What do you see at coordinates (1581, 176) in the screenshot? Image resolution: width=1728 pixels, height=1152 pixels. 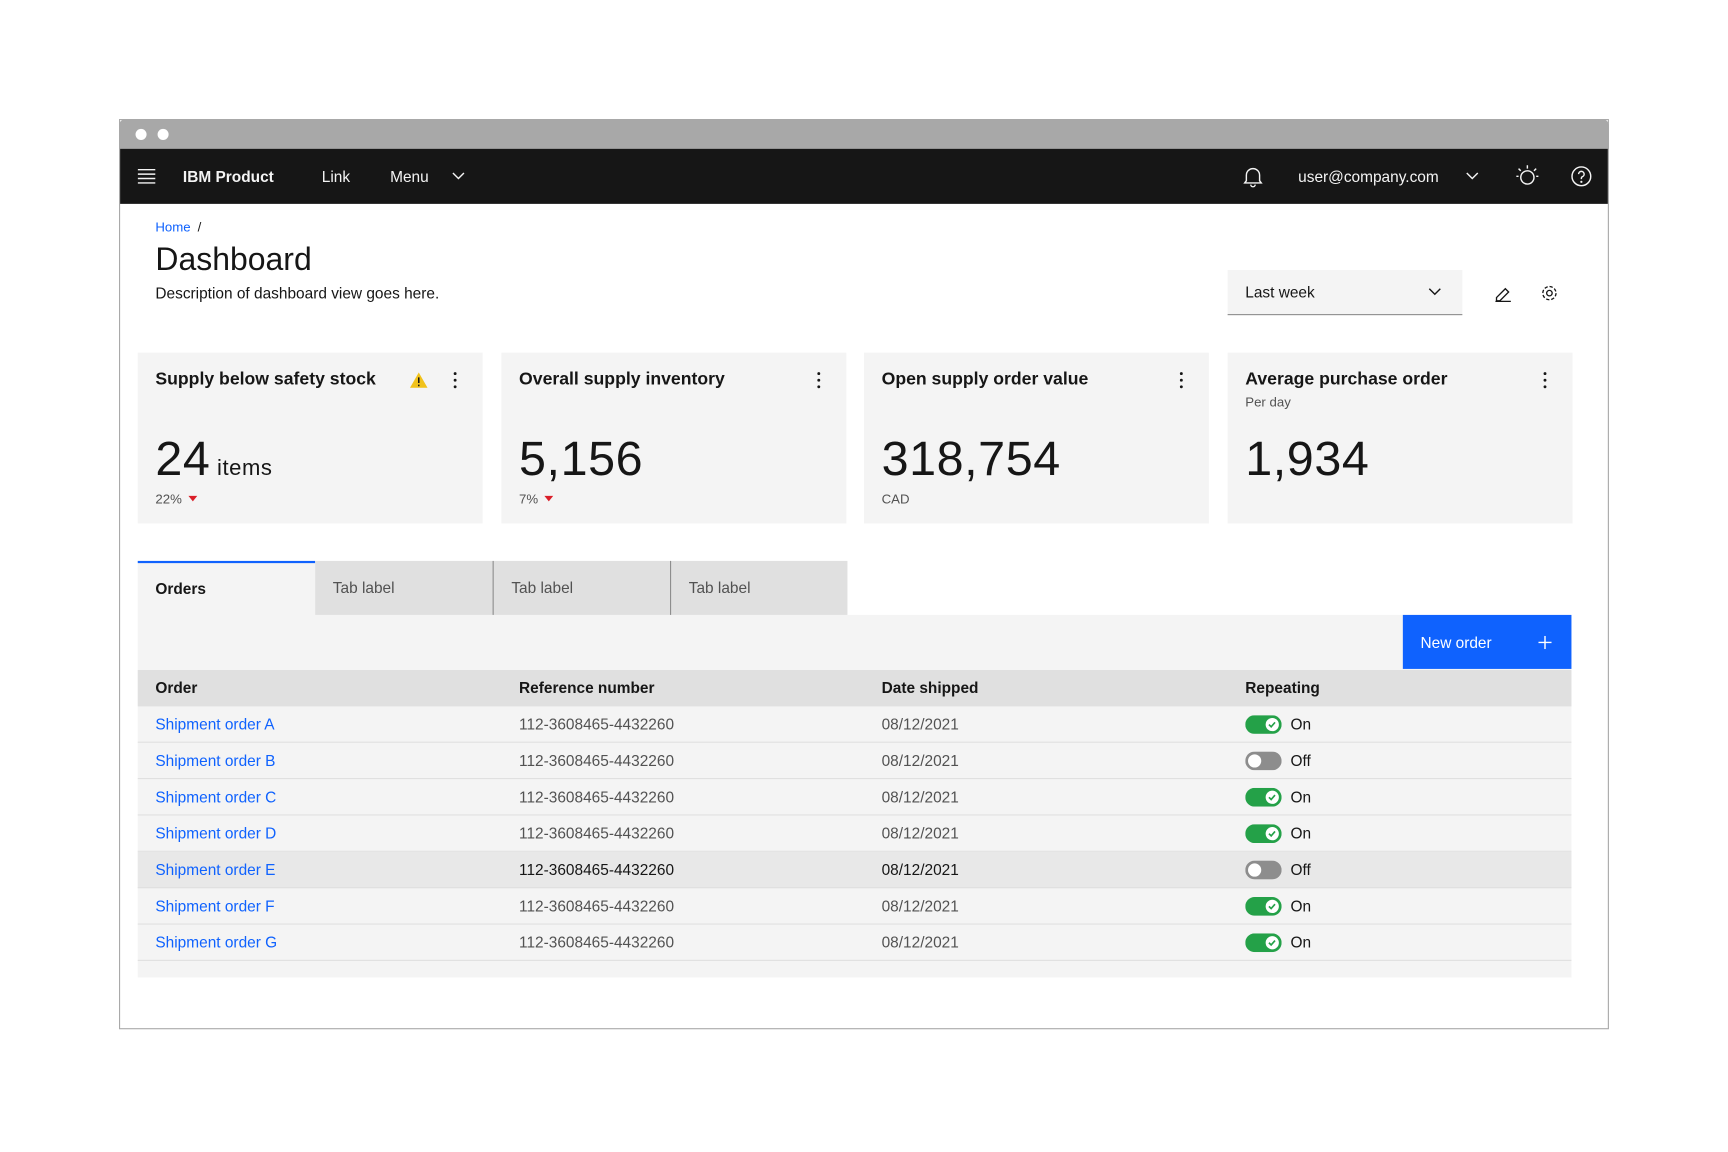 I see `help-icon` at bounding box center [1581, 176].